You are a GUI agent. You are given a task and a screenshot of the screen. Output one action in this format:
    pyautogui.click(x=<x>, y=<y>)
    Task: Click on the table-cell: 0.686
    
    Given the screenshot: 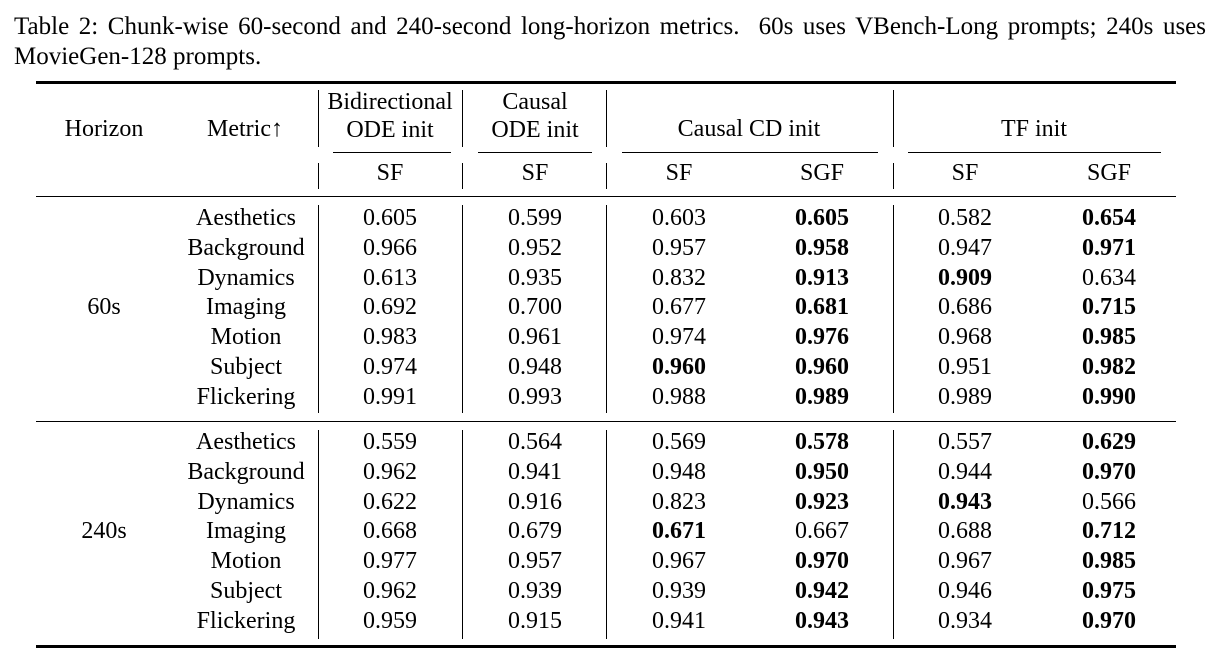 What is the action you would take?
    pyautogui.click(x=965, y=307)
    